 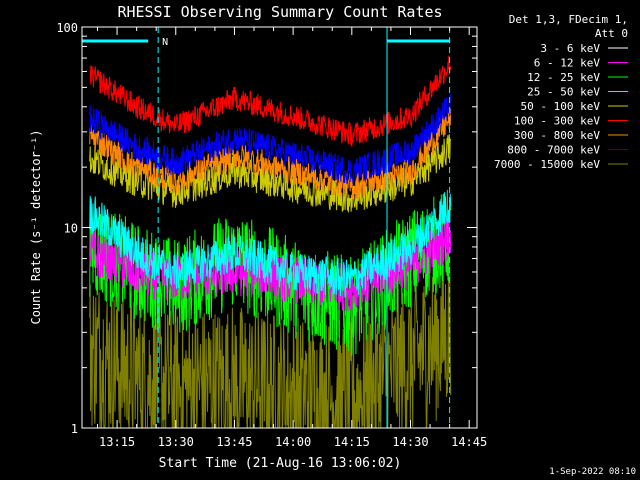 I want to click on y-axis-label: Count Rate (s⁻¹ detector⁻¹), so click(x=36, y=226).